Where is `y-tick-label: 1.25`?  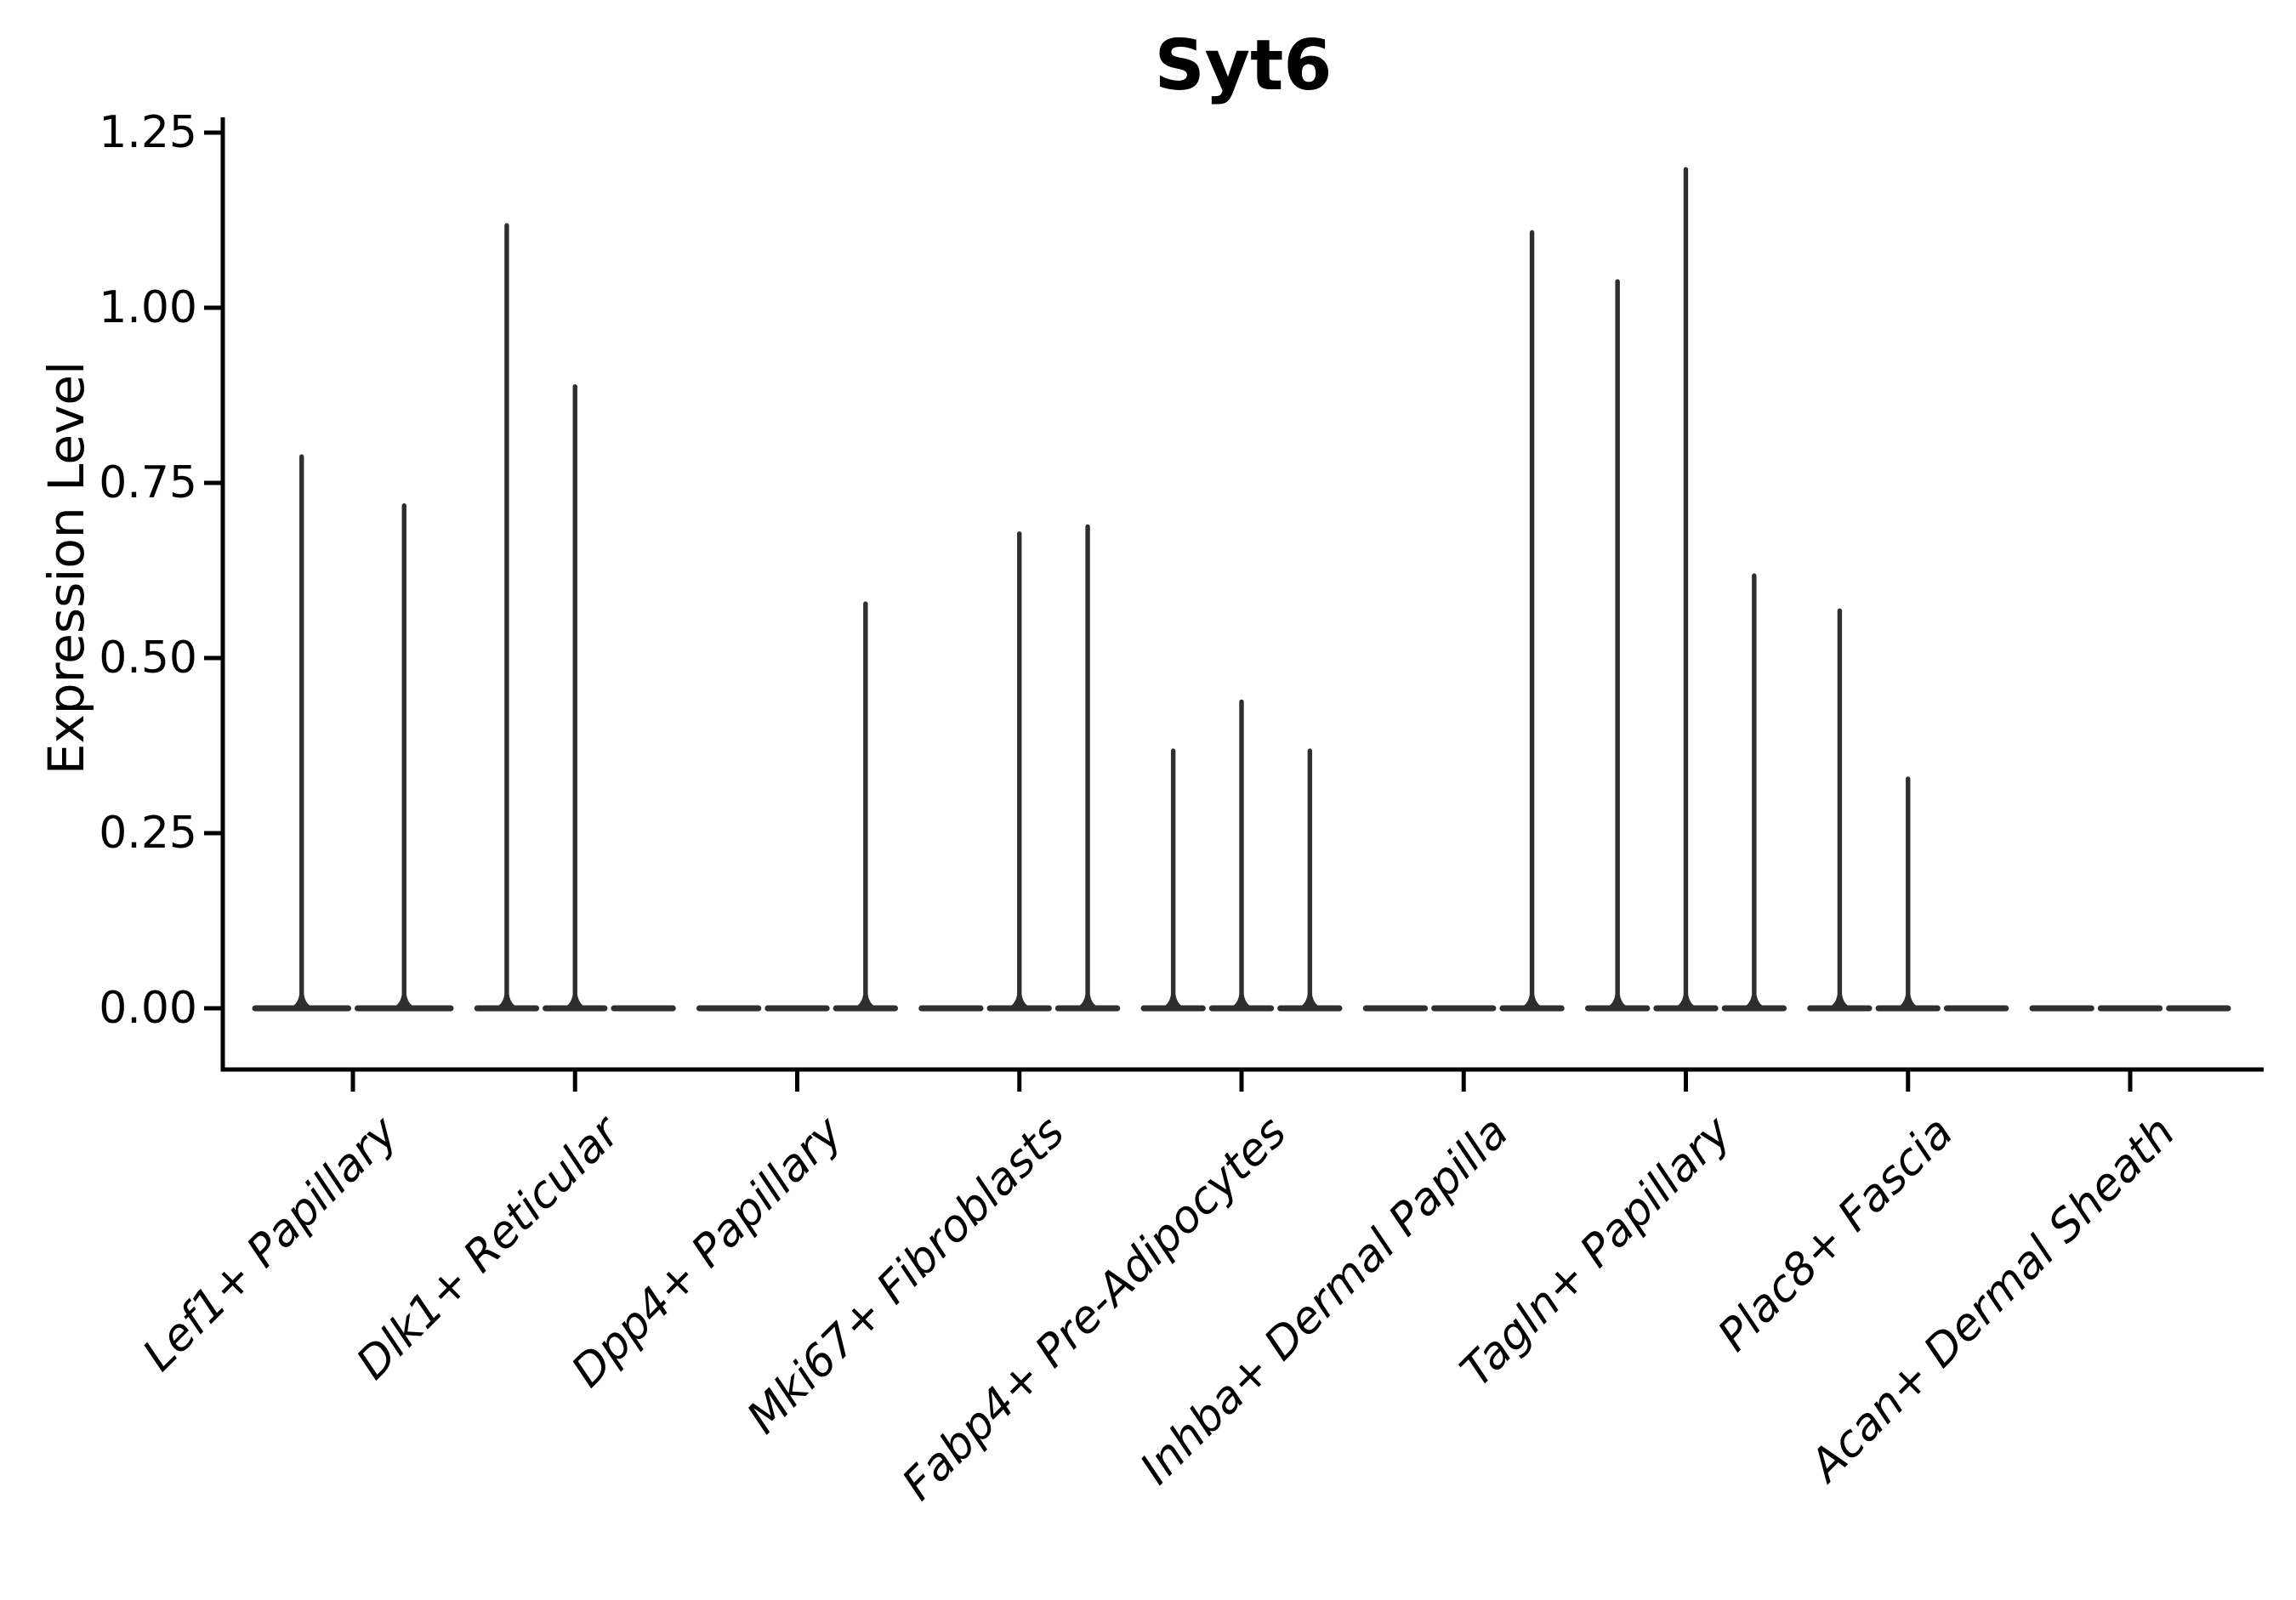 y-tick-label: 1.25 is located at coordinates (148, 132).